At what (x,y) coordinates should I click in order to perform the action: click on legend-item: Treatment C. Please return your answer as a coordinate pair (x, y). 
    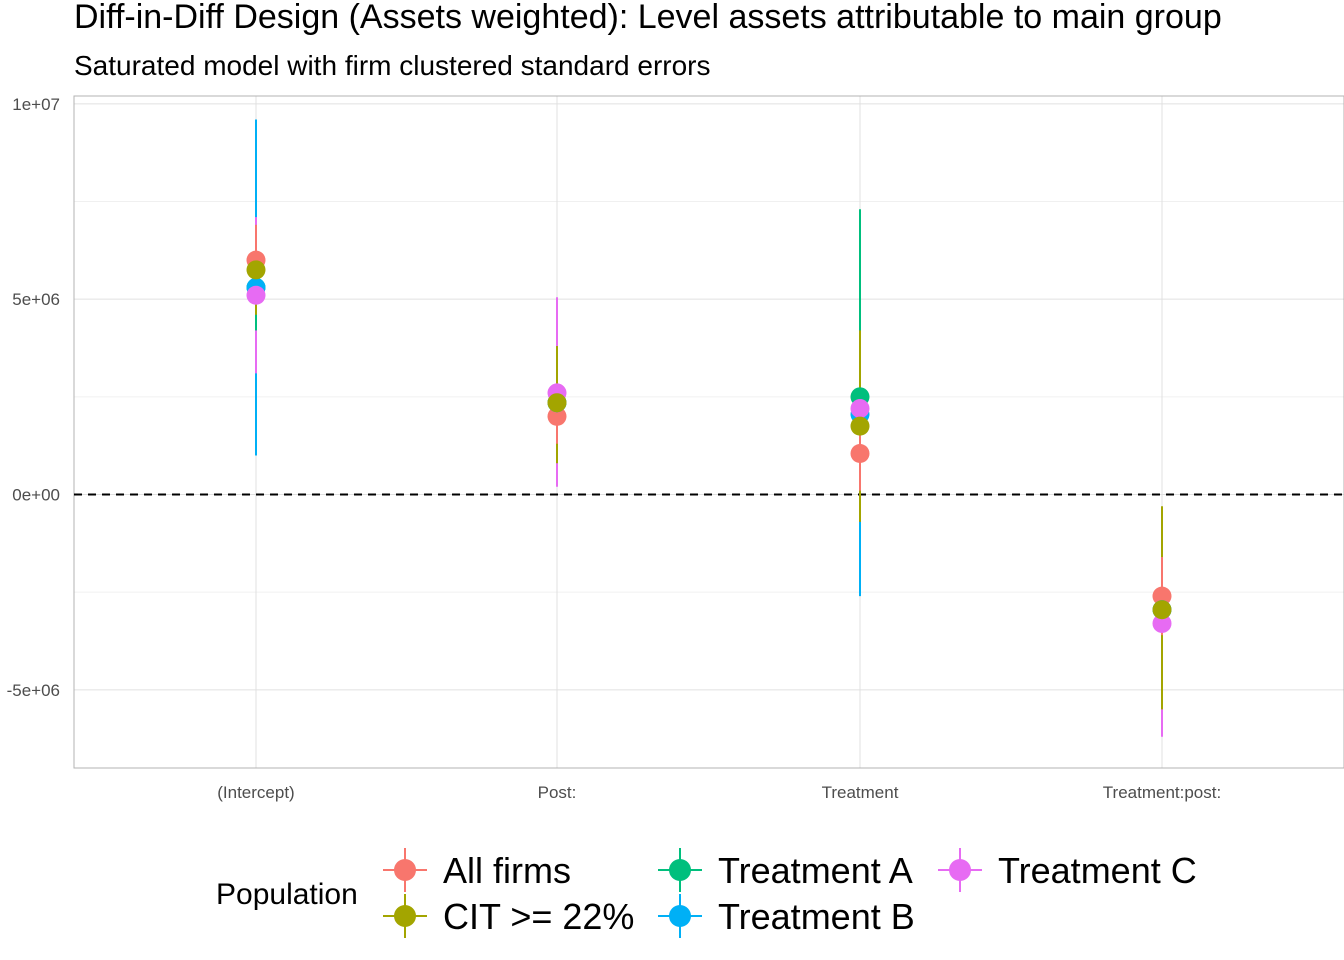
    Looking at the image, I should click on (1067, 870).